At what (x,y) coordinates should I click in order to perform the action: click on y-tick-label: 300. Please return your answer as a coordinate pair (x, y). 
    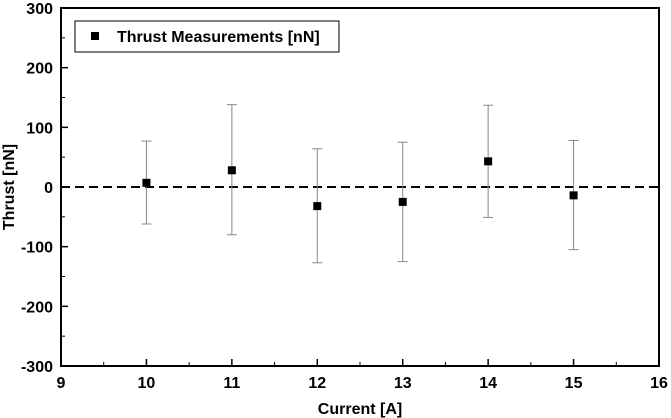
    Looking at the image, I should click on (39, 9).